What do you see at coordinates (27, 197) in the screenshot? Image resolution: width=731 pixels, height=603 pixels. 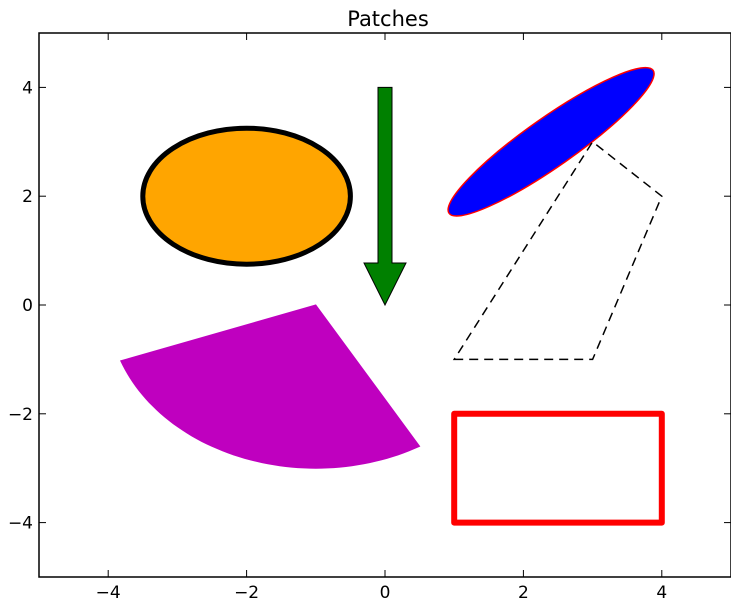 I see `y-tick-label: 2` at bounding box center [27, 197].